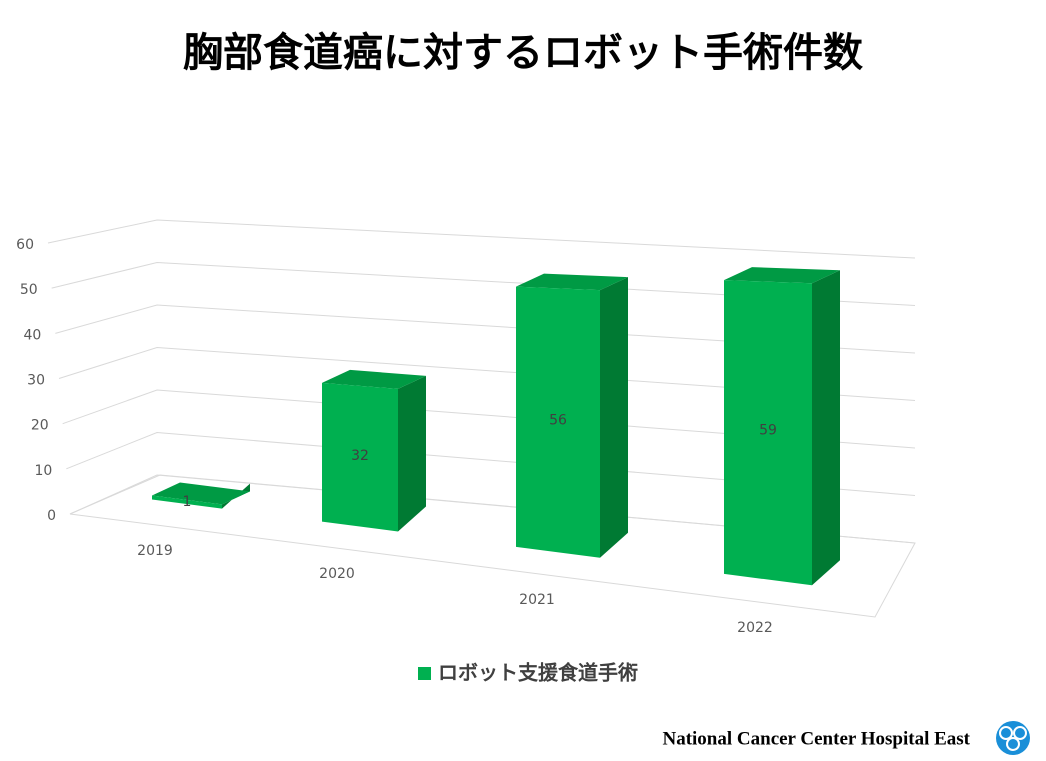 Image resolution: width=1046 pixels, height=761 pixels. Describe the element at coordinates (755, 628) in the screenshot. I see `x-tick-label: 2022` at that location.